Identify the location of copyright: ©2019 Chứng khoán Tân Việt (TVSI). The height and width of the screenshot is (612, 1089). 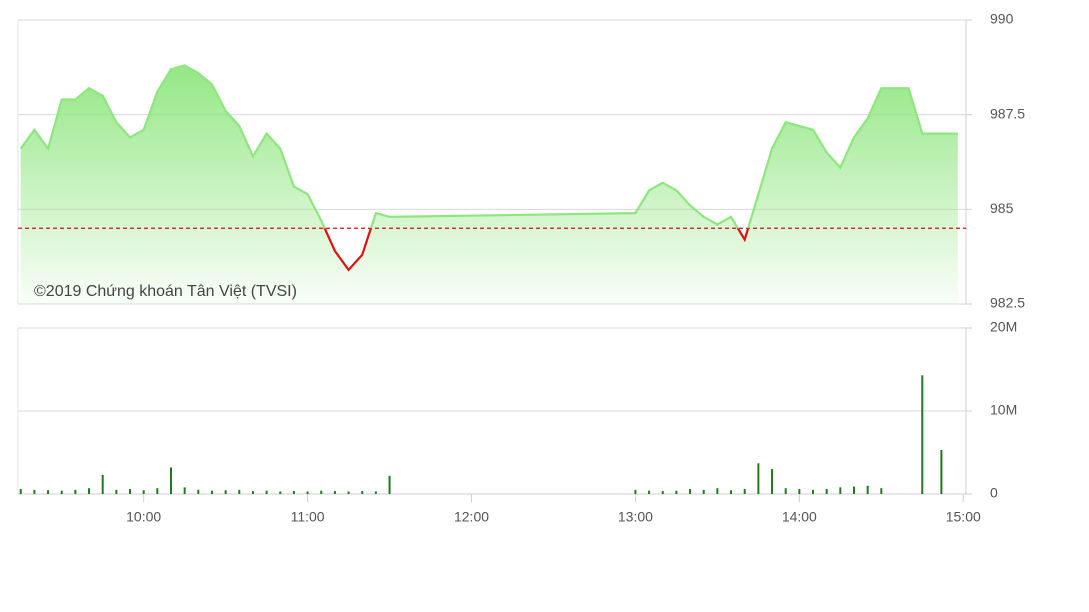
(165, 291).